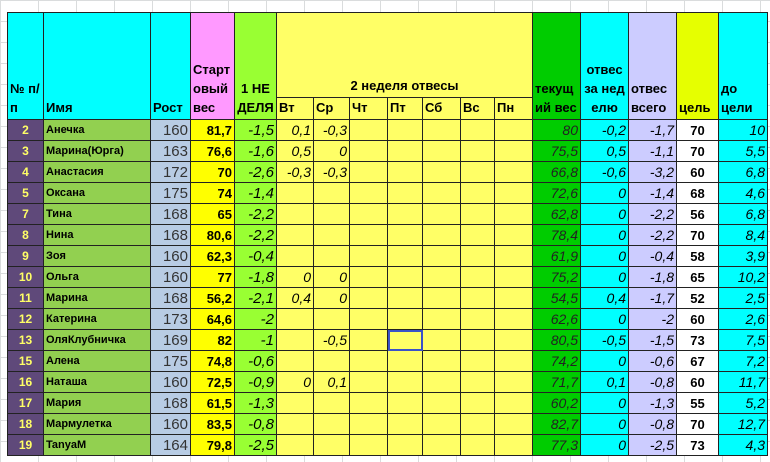 The height and width of the screenshot is (462, 770). Describe the element at coordinates (255, 340) in the screenshot. I see `week1-cell: -1` at that location.